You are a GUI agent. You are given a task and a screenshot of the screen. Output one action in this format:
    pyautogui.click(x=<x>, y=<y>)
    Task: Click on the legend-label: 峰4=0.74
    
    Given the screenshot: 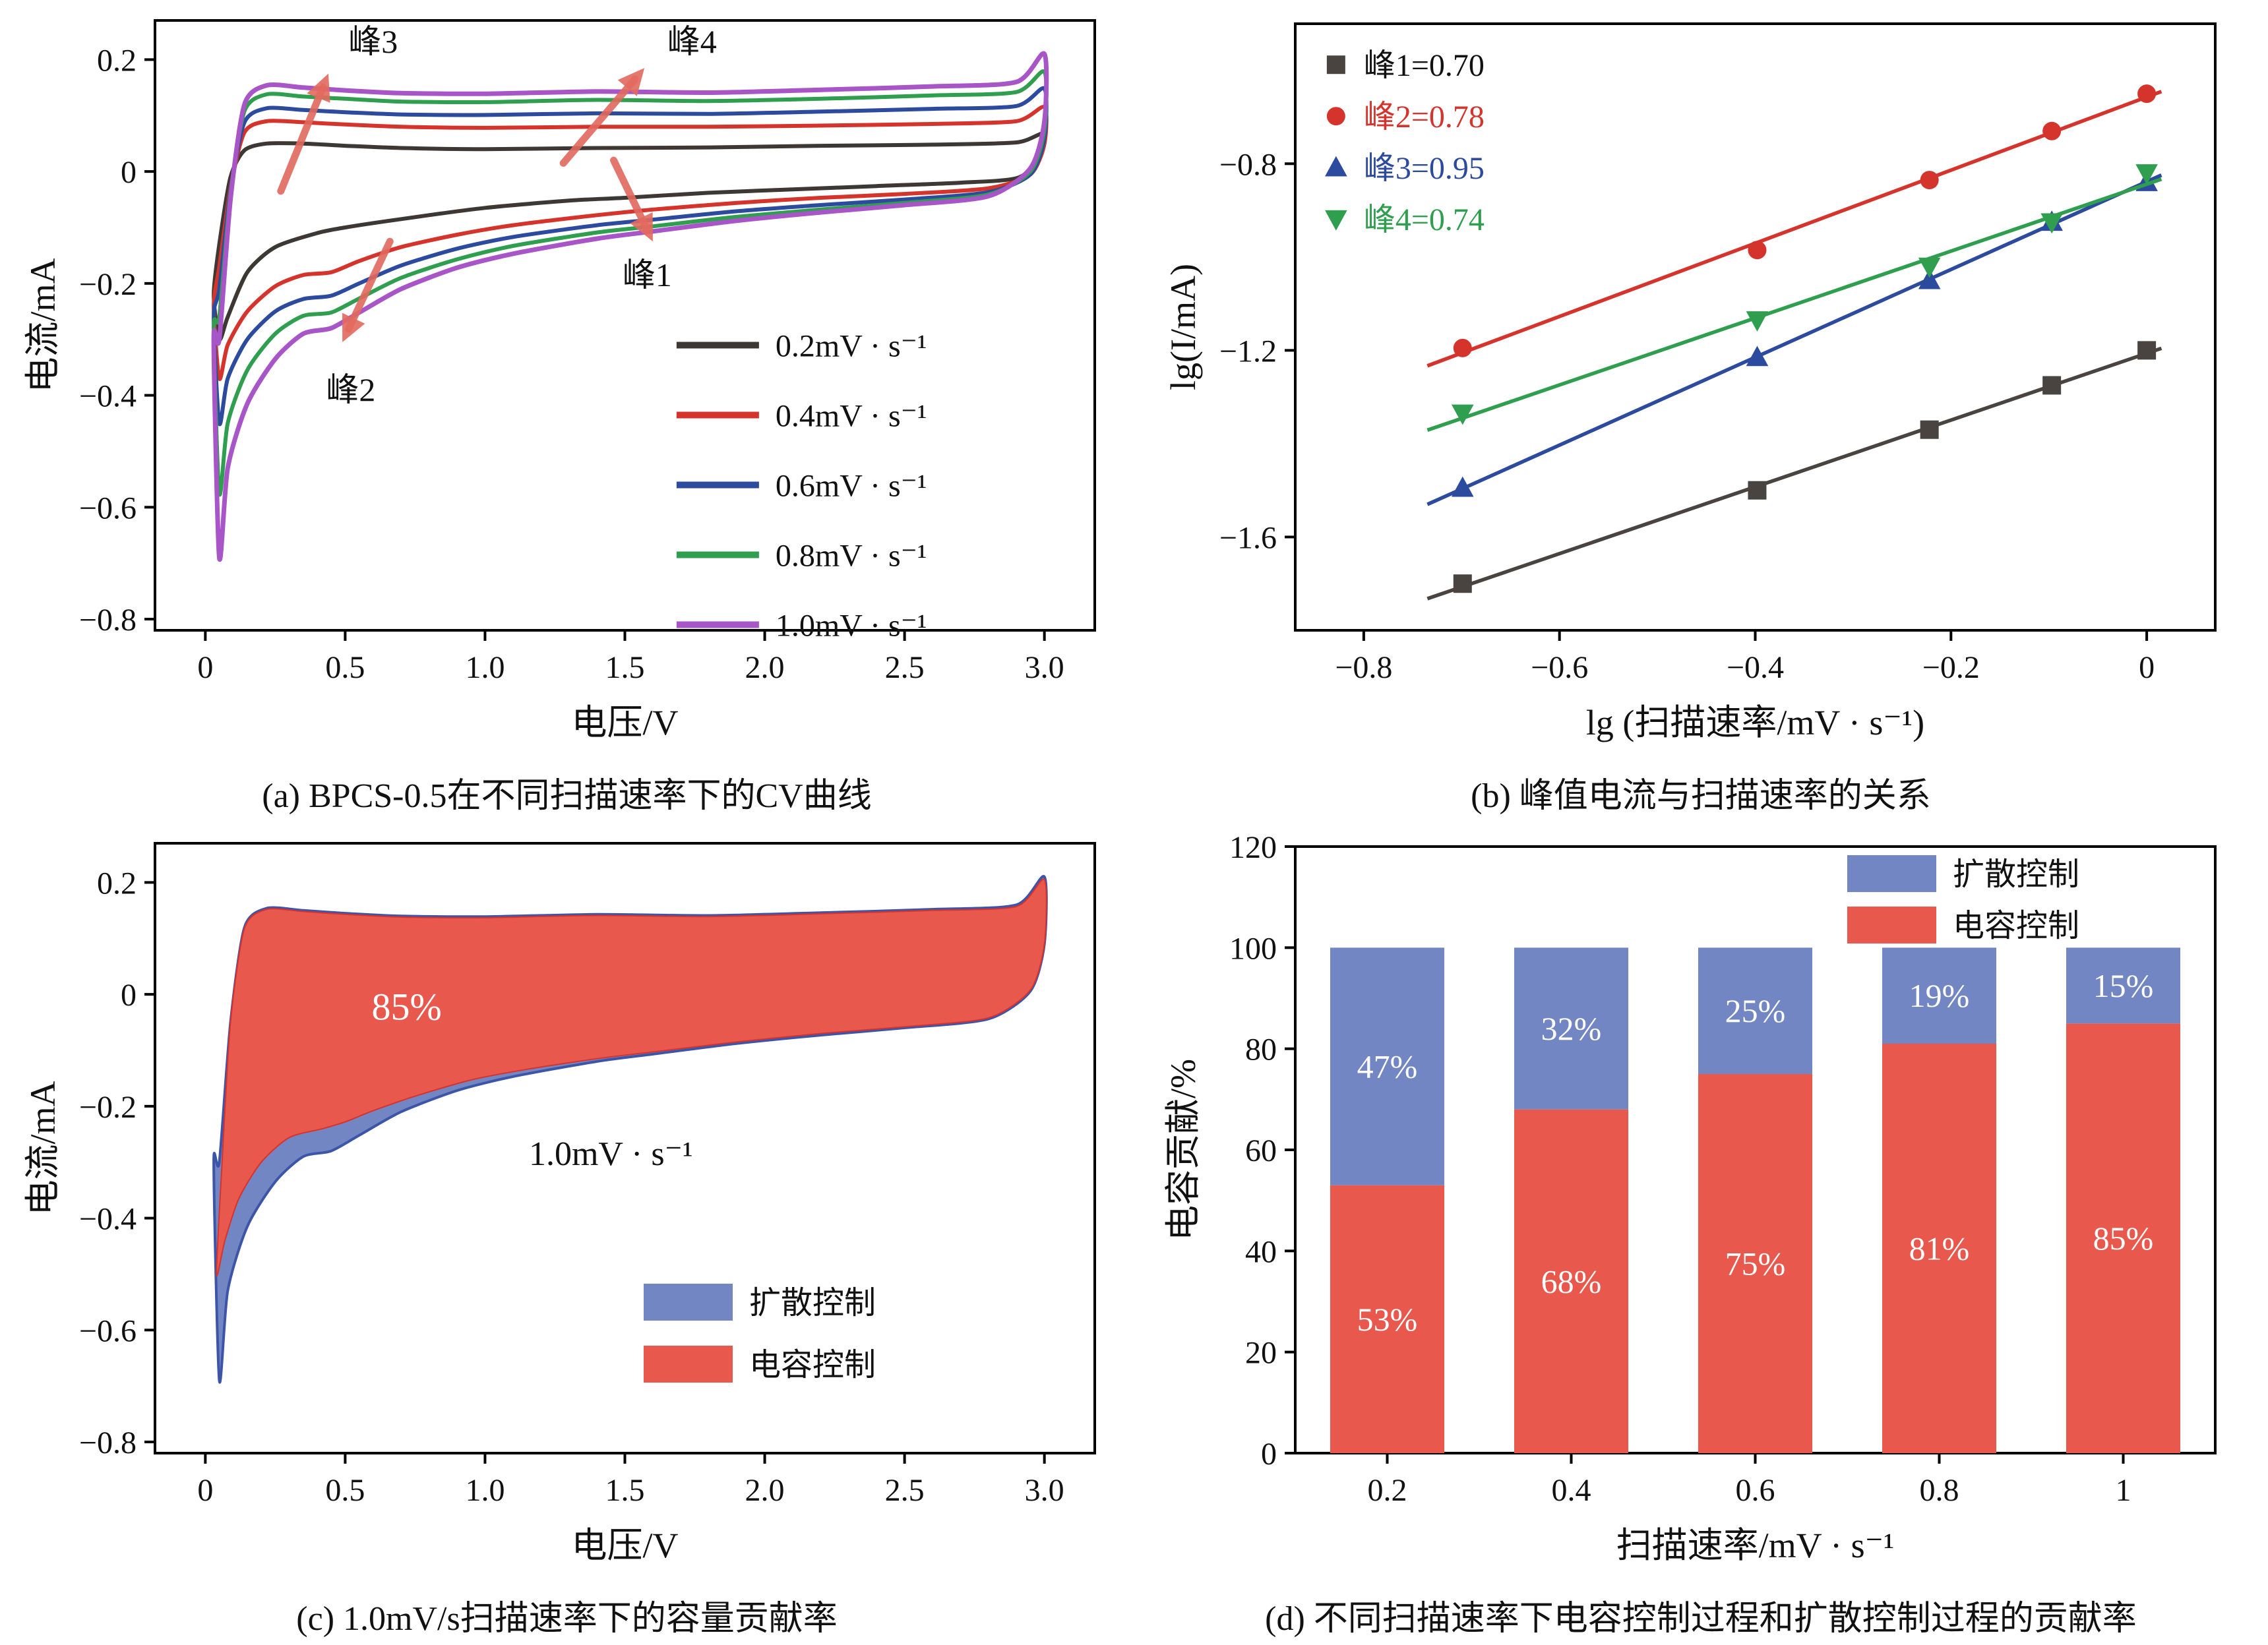 What is the action you would take?
    pyautogui.click(x=1424, y=219)
    